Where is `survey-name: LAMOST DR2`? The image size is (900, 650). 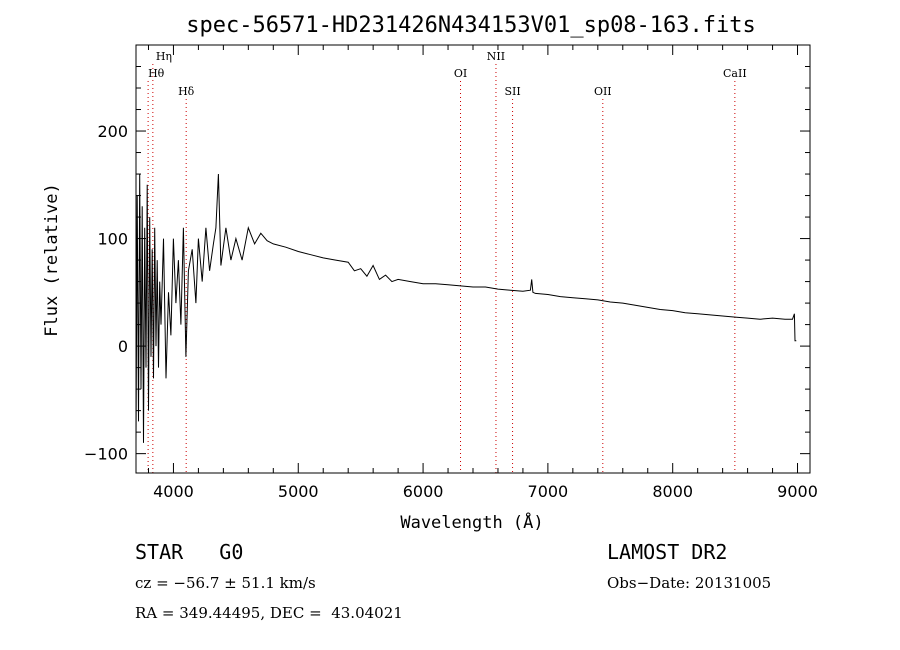
survey-name: LAMOST DR2 is located at coordinates (667, 552).